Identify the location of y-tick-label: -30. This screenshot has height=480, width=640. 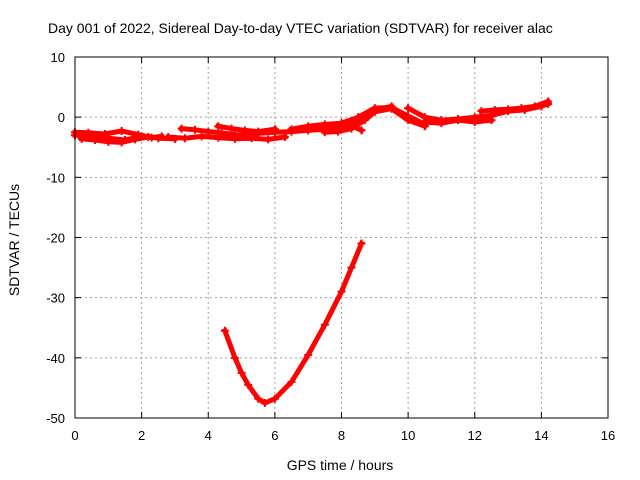
(55, 298).